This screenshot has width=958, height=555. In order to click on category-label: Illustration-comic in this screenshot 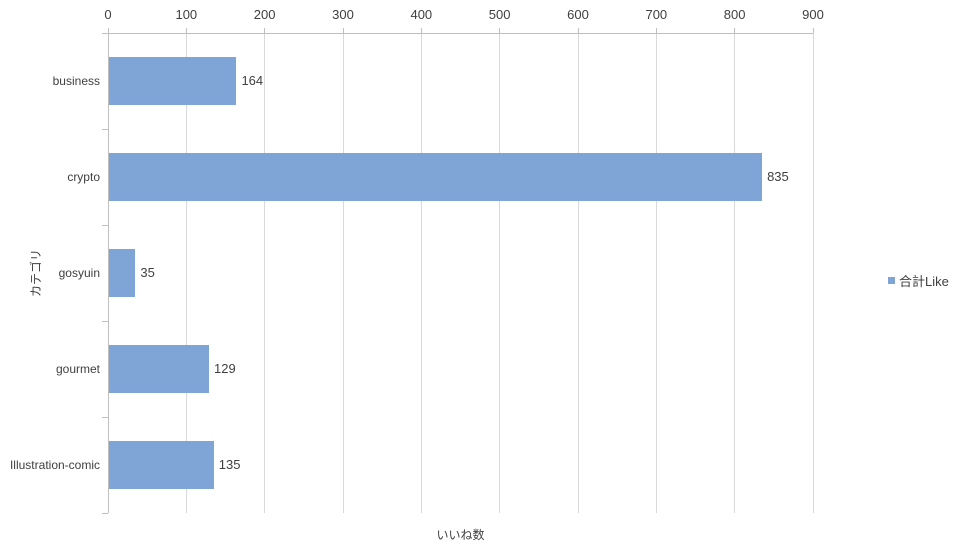, I will do `click(54, 465)`.